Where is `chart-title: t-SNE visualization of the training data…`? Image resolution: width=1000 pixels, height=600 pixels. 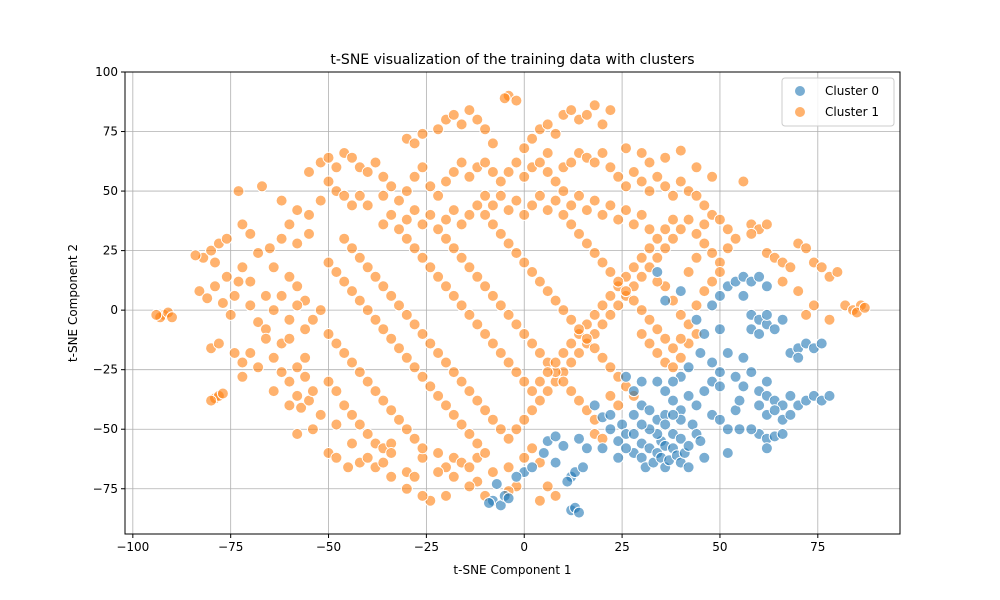 chart-title: t-SNE visualization of the training data… is located at coordinates (512, 60).